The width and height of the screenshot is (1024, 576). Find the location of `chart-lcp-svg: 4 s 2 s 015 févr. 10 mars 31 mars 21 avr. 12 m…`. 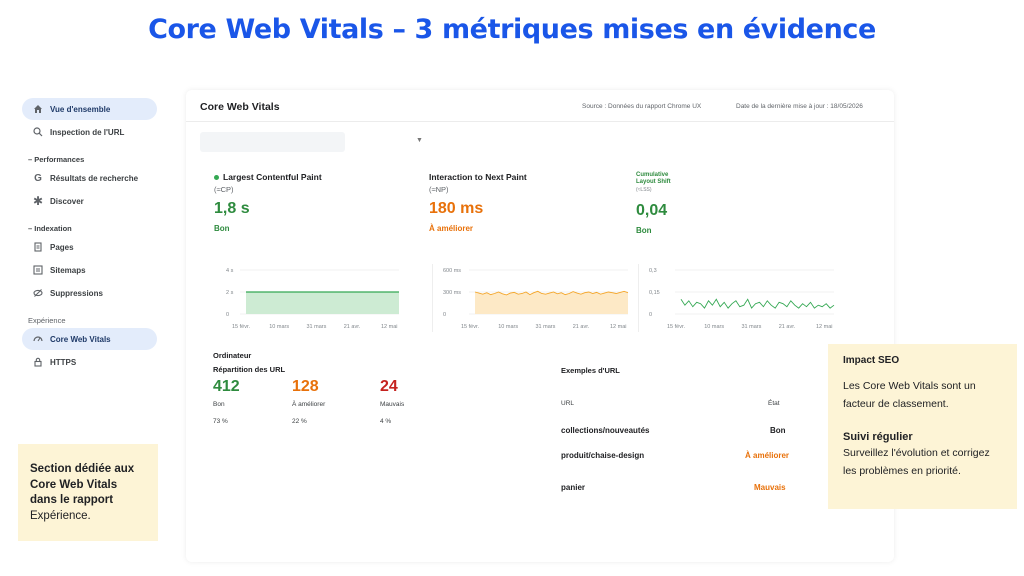

chart-lcp-svg: 4 s 2 s 015 févr. 10 mars 31 mars 21 avr. 12 m… is located at coordinates (312, 299).